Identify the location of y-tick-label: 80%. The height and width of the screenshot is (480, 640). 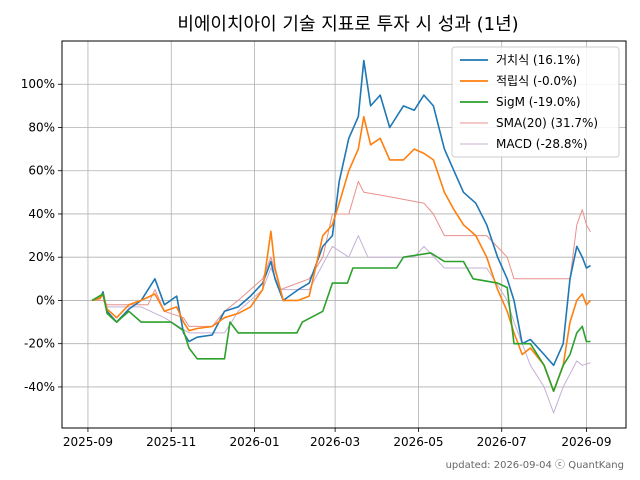
(41, 127).